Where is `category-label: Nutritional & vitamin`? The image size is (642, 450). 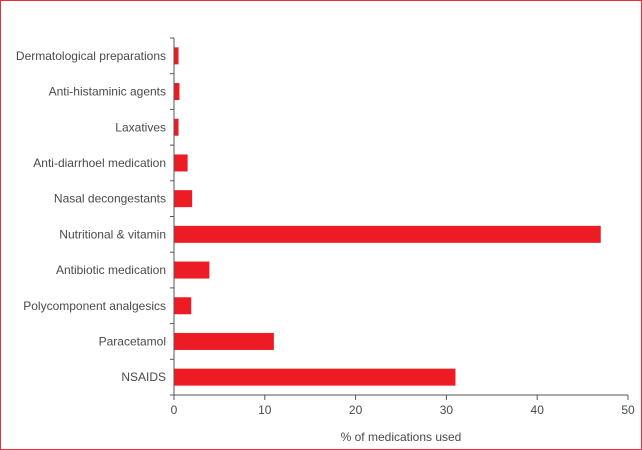
category-label: Nutritional & vitamin is located at coordinates (112, 234).